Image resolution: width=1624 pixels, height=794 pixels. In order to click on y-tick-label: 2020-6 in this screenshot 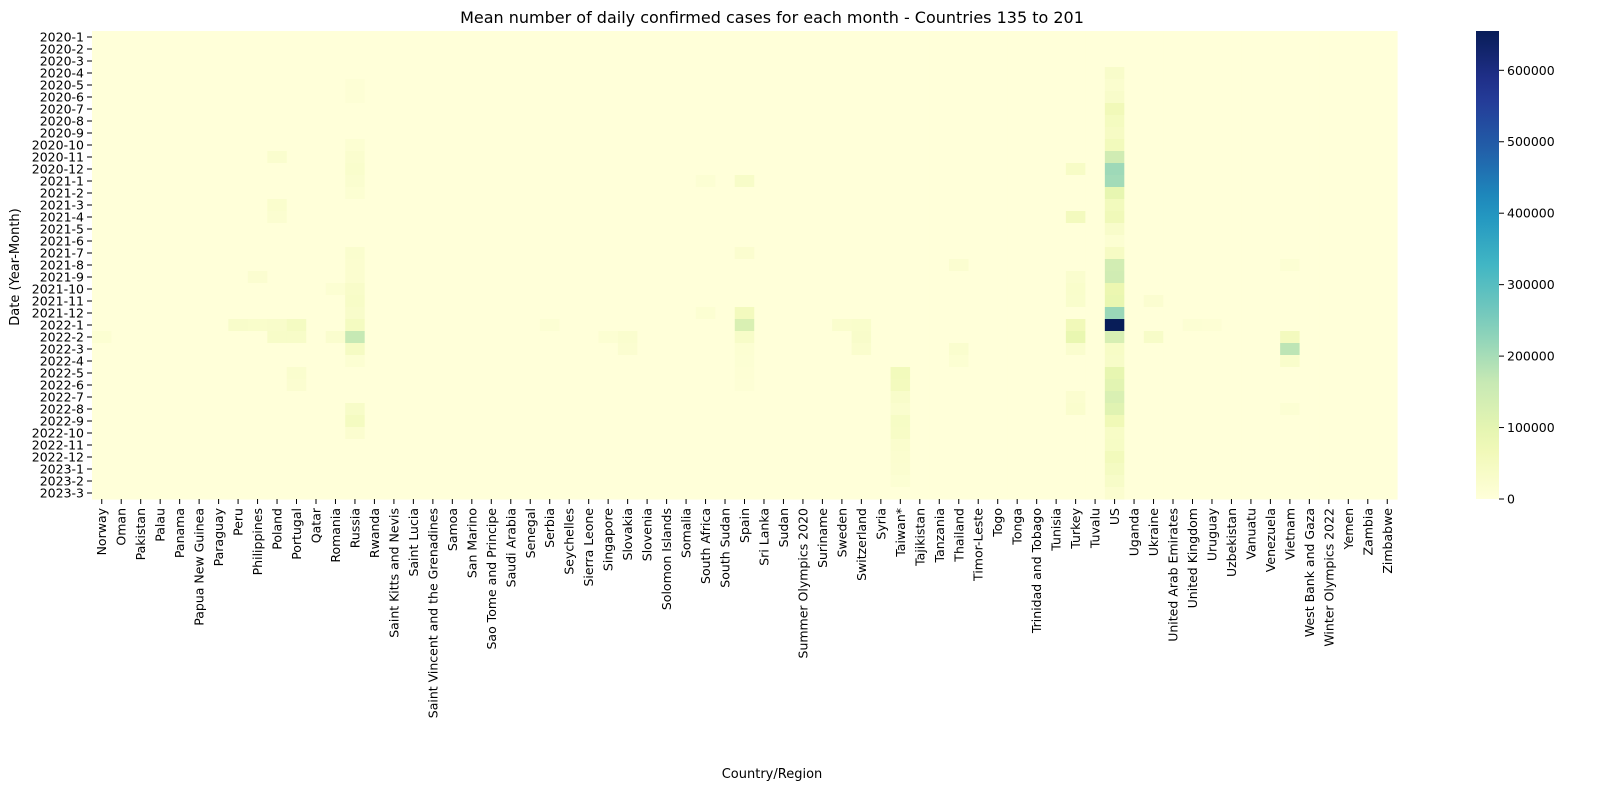, I will do `click(62, 97)`.